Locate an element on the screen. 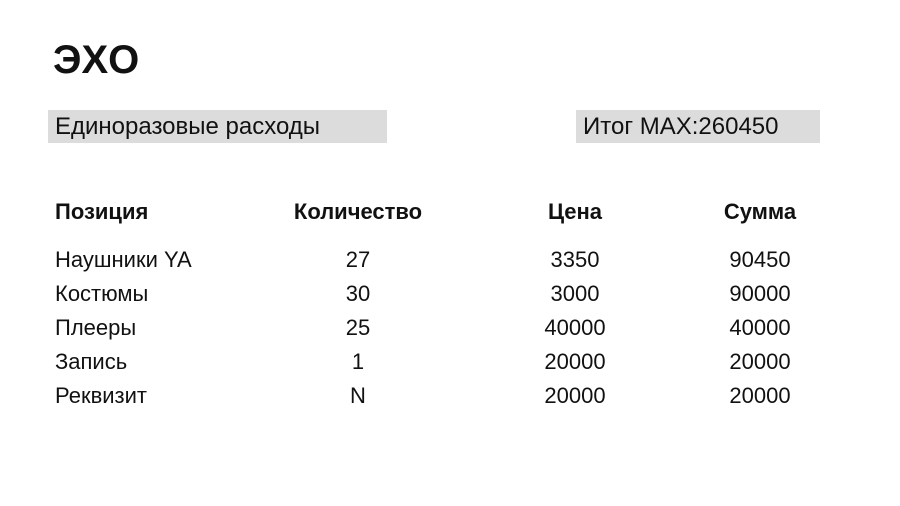 This screenshot has width=900, height=506. cell-quantity: 1 is located at coordinates (358, 361).